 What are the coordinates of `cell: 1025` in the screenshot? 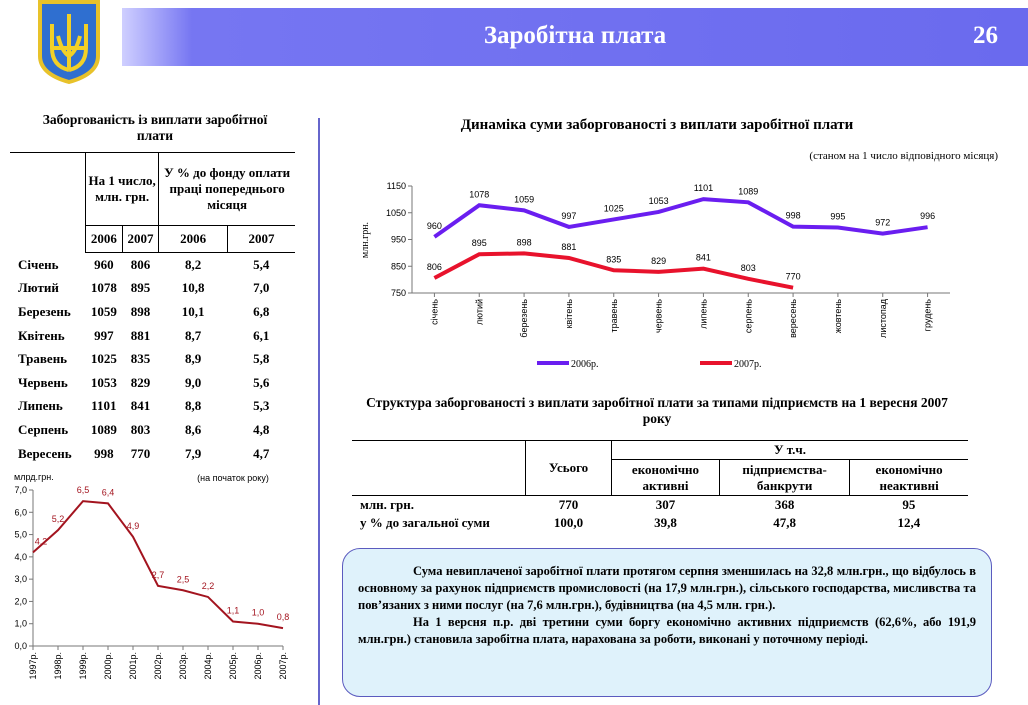 It's located at (103, 359).